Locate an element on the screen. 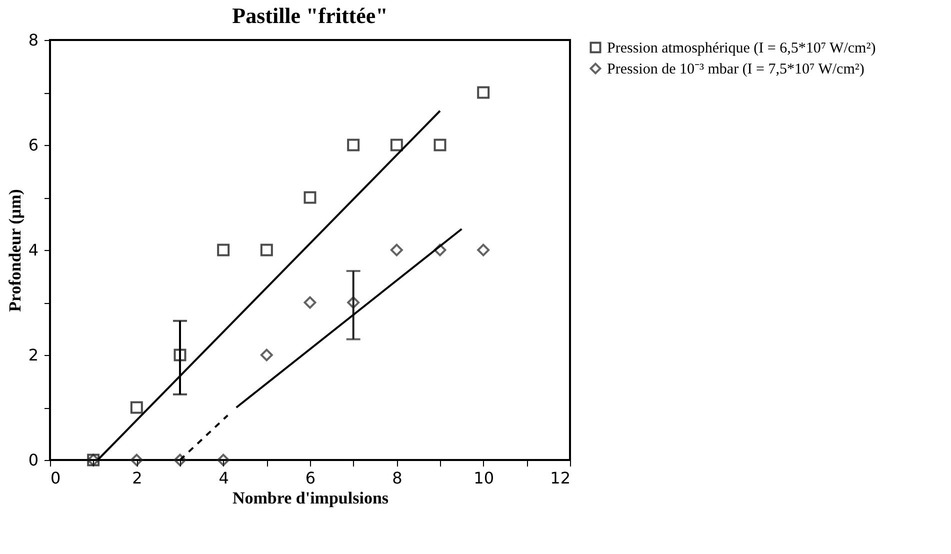 The height and width of the screenshot is (554, 951). y-tick-label: 6 is located at coordinates (33, 145).